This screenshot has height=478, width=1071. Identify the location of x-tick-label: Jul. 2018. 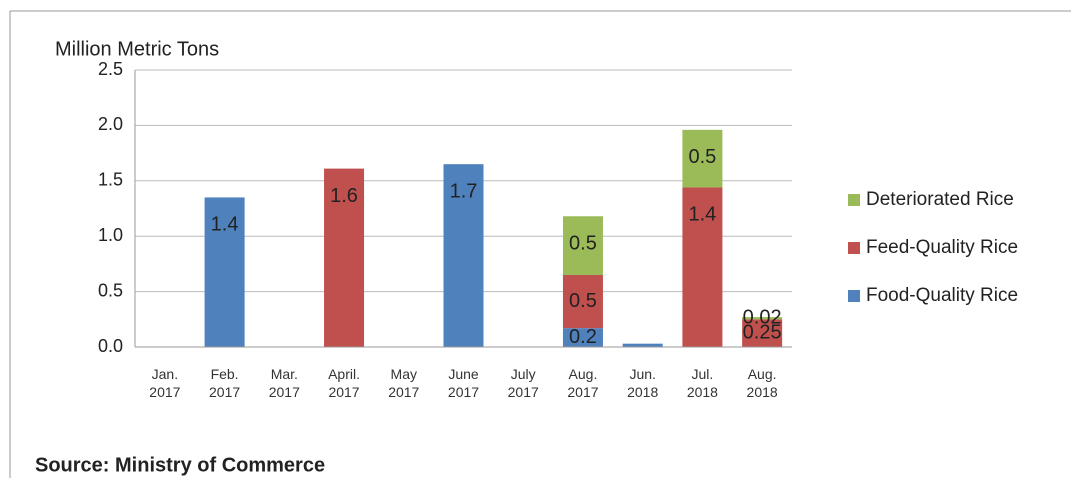
(702, 383).